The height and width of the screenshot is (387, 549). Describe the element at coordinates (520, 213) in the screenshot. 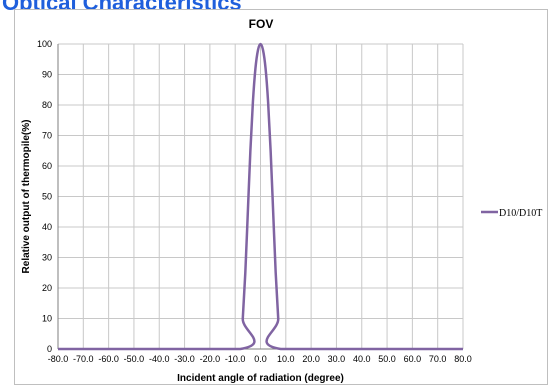

I see `legend-label: D10/D10T` at that location.